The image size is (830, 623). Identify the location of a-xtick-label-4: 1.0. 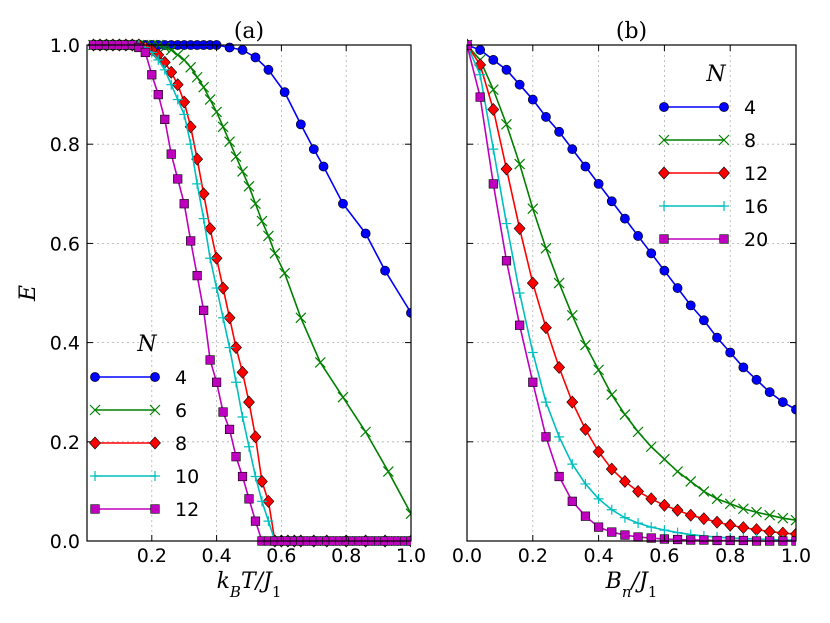
(411, 556).